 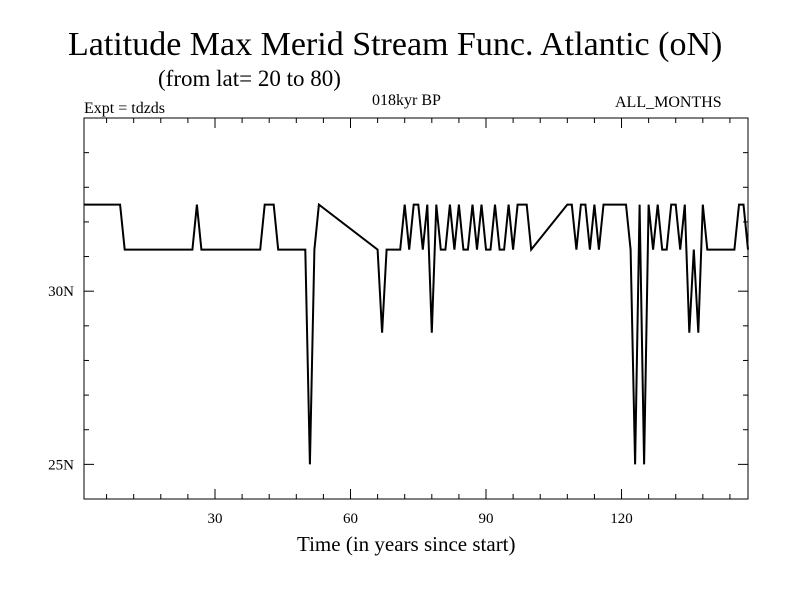 What do you see at coordinates (214, 519) in the screenshot?
I see `x-tick-label: 30` at bounding box center [214, 519].